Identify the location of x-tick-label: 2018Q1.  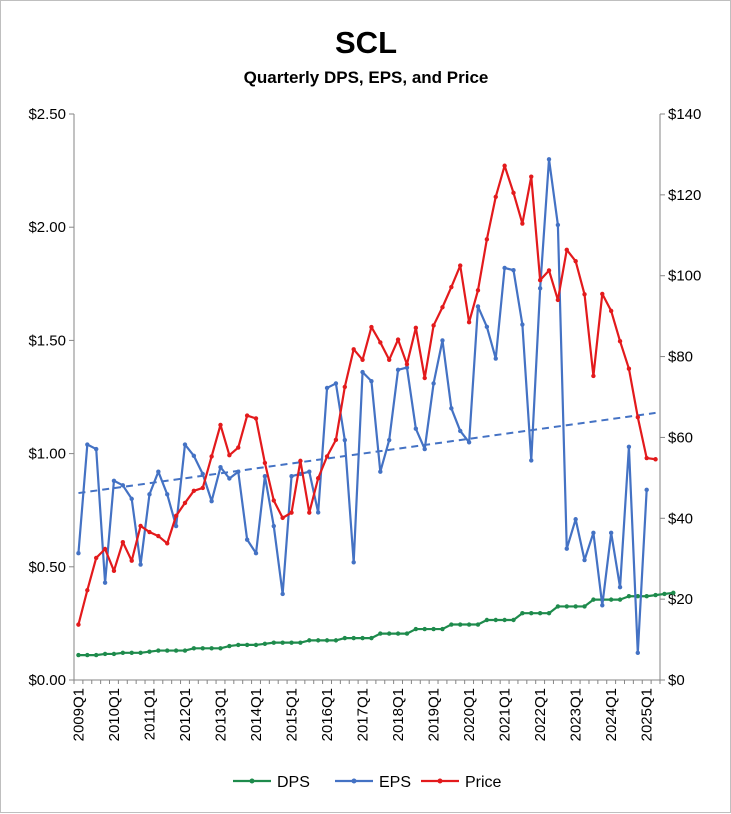
(398, 714).